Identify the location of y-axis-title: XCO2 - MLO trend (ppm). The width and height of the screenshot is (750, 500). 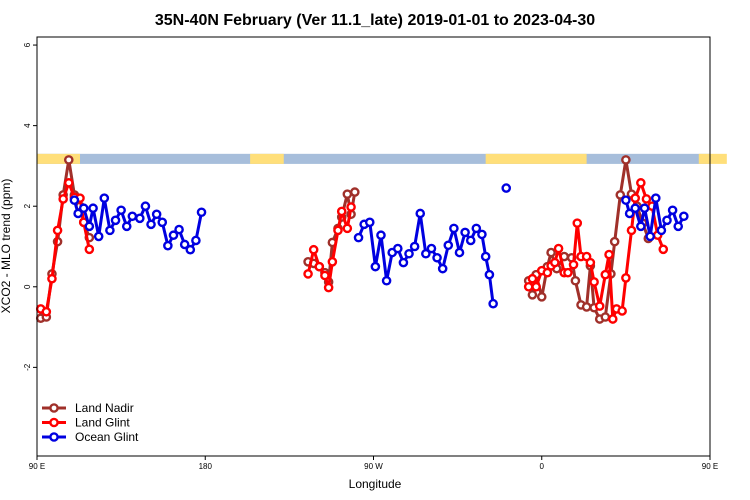
(6, 246).